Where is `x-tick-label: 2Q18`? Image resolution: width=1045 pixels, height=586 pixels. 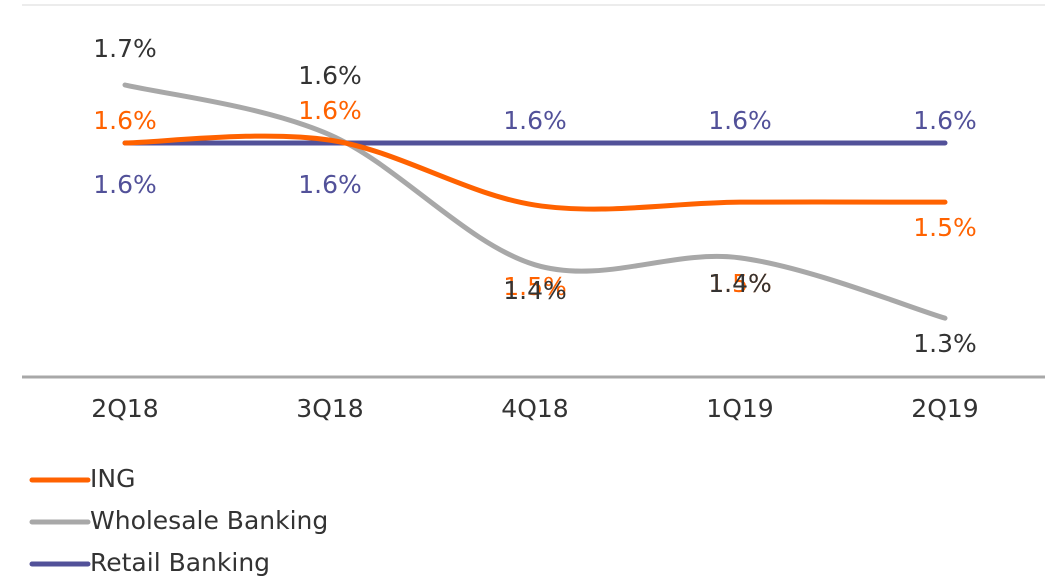 x-tick-label: 2Q18 is located at coordinates (124, 408).